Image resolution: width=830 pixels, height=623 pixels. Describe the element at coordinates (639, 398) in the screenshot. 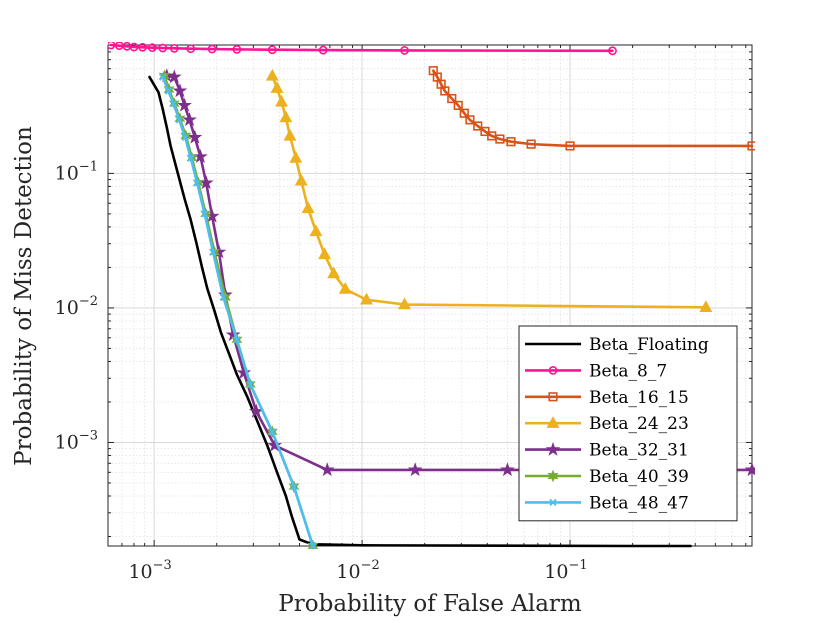

I see `legend-label: Beta_16_15` at that location.